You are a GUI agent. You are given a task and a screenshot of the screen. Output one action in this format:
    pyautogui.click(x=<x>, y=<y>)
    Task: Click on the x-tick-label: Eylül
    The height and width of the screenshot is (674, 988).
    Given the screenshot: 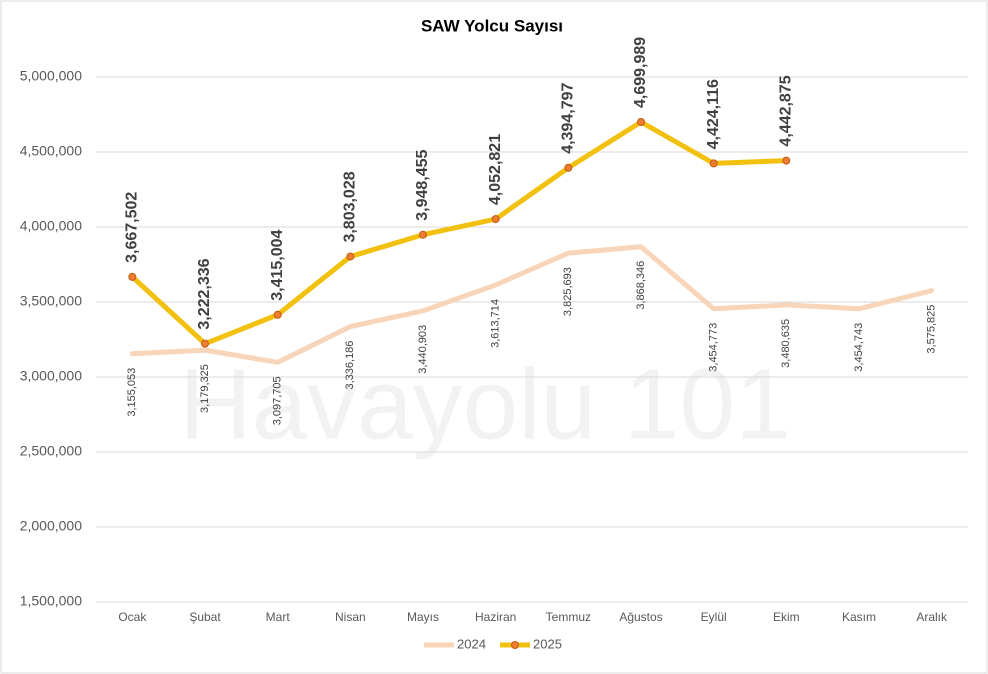 What is the action you would take?
    pyautogui.click(x=714, y=617)
    